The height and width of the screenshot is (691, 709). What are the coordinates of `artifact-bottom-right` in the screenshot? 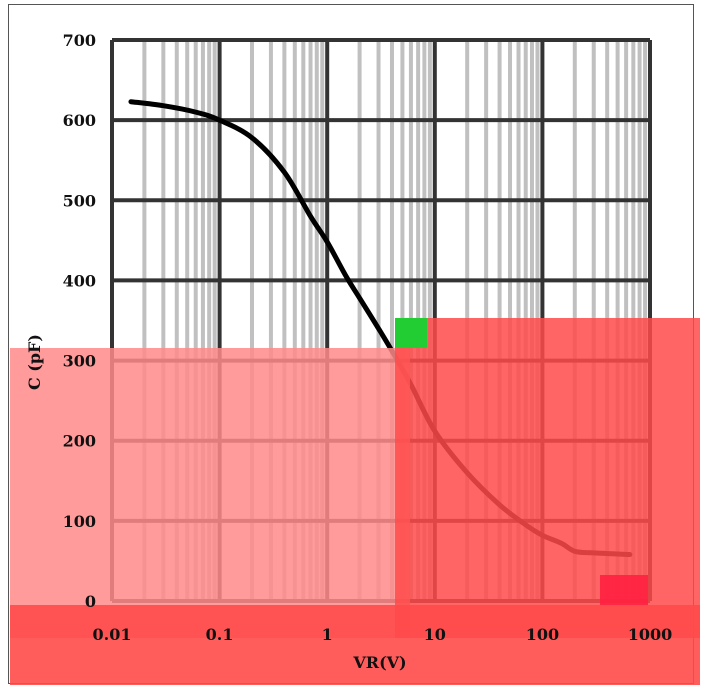 It's located at (624, 590).